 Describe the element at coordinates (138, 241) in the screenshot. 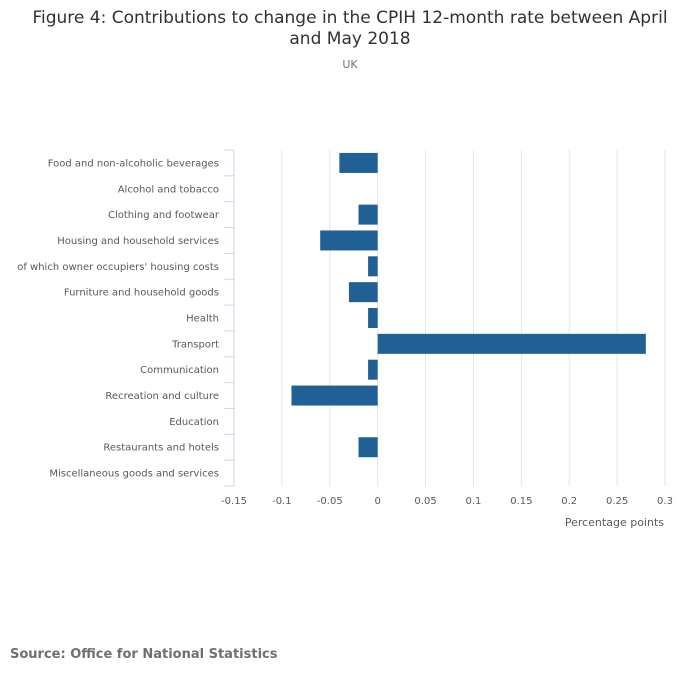

I see `category-label: Housing and household services` at that location.